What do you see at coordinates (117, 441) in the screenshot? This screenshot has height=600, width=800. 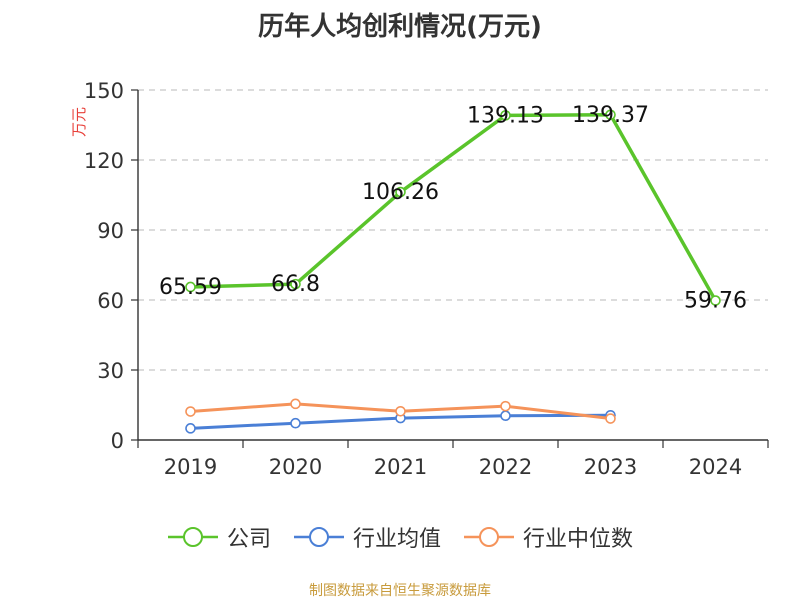 I see `y-tick-label: 0` at bounding box center [117, 441].